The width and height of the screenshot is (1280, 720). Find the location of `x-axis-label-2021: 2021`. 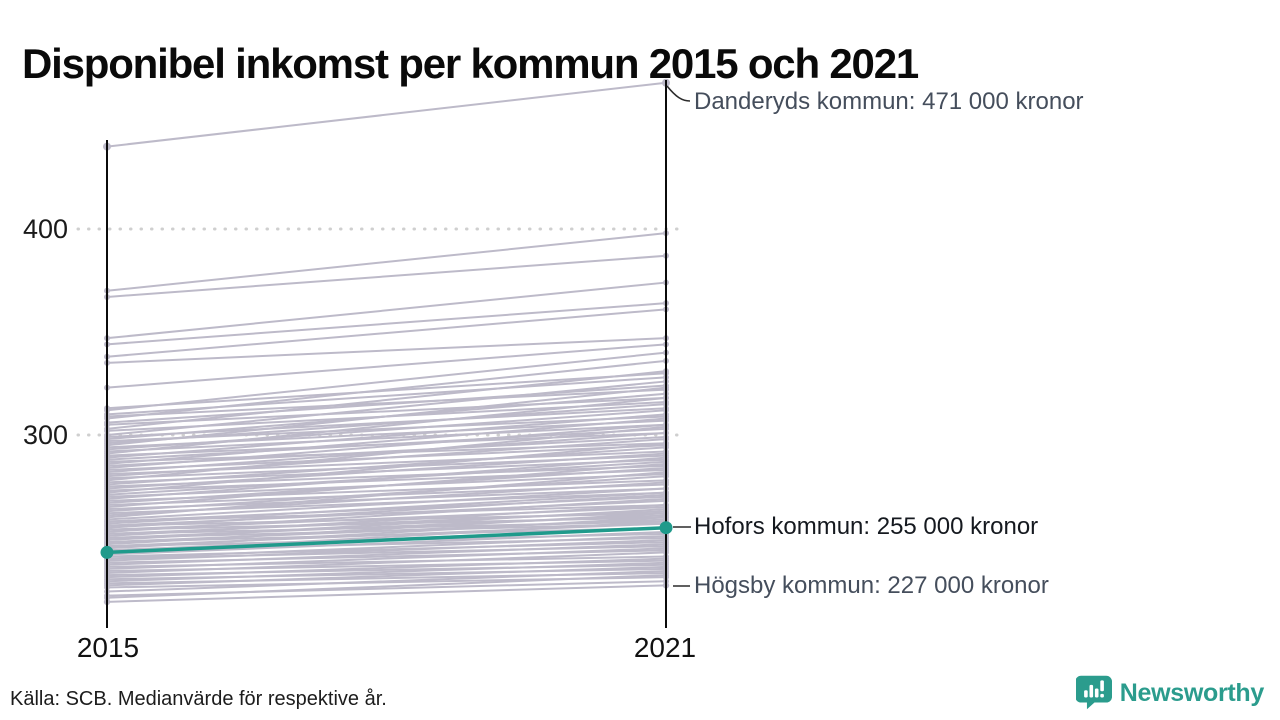

x-axis-label-2021: 2021 is located at coordinates (665, 647).